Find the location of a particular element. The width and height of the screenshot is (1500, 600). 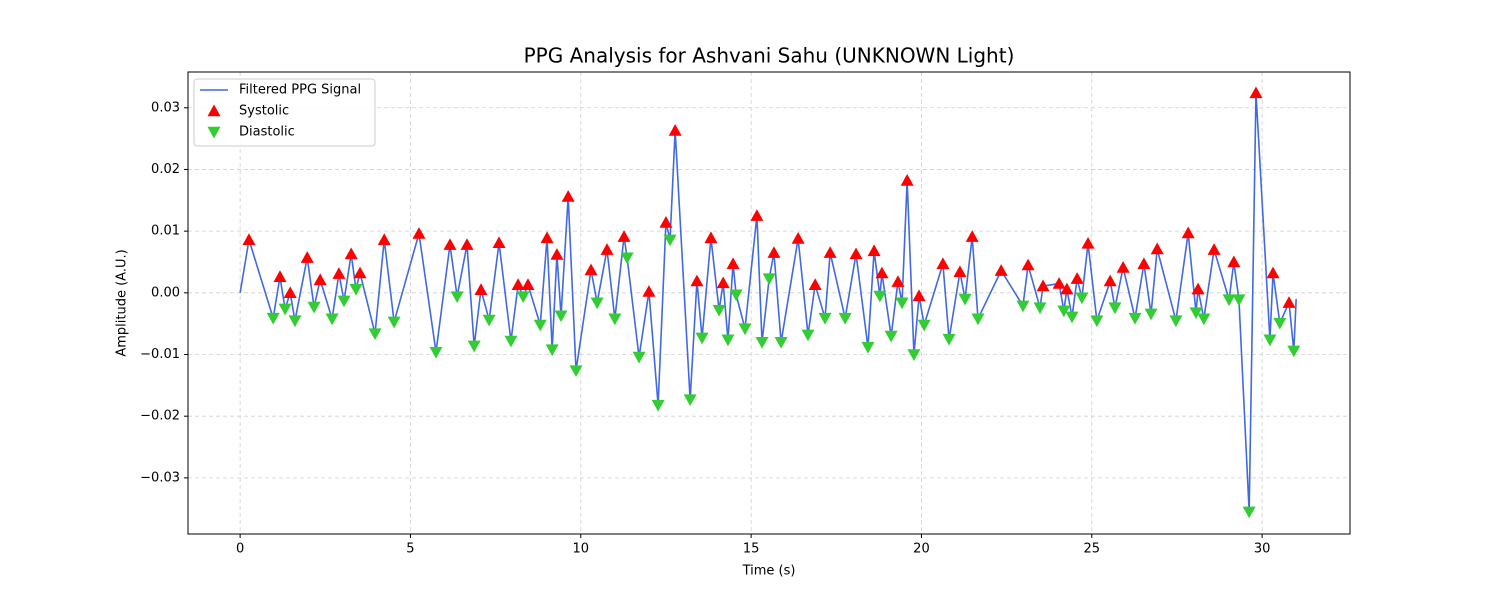

x-tick-label: 0 is located at coordinates (240, 549).